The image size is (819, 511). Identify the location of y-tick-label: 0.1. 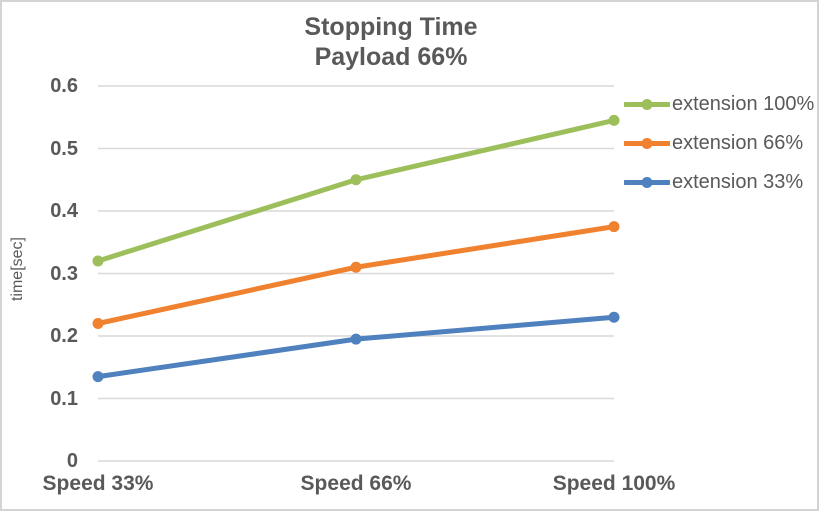
(64, 398).